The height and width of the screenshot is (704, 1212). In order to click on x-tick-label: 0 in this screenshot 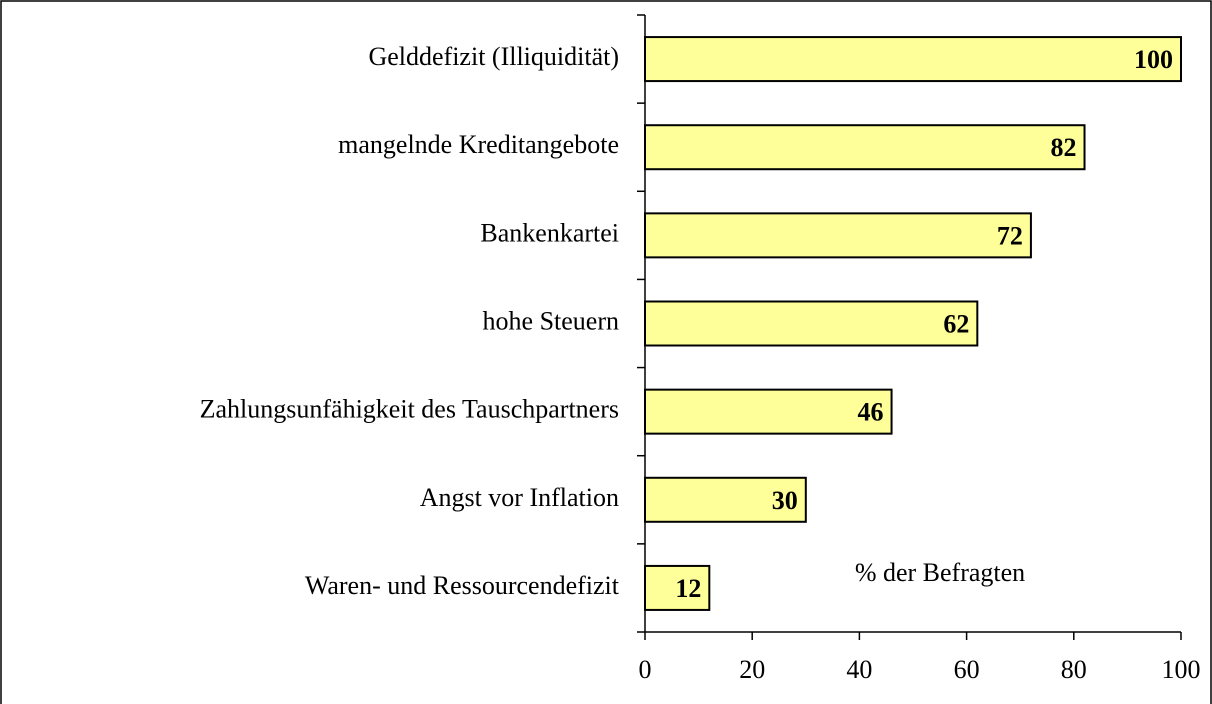, I will do `click(645, 669)`.